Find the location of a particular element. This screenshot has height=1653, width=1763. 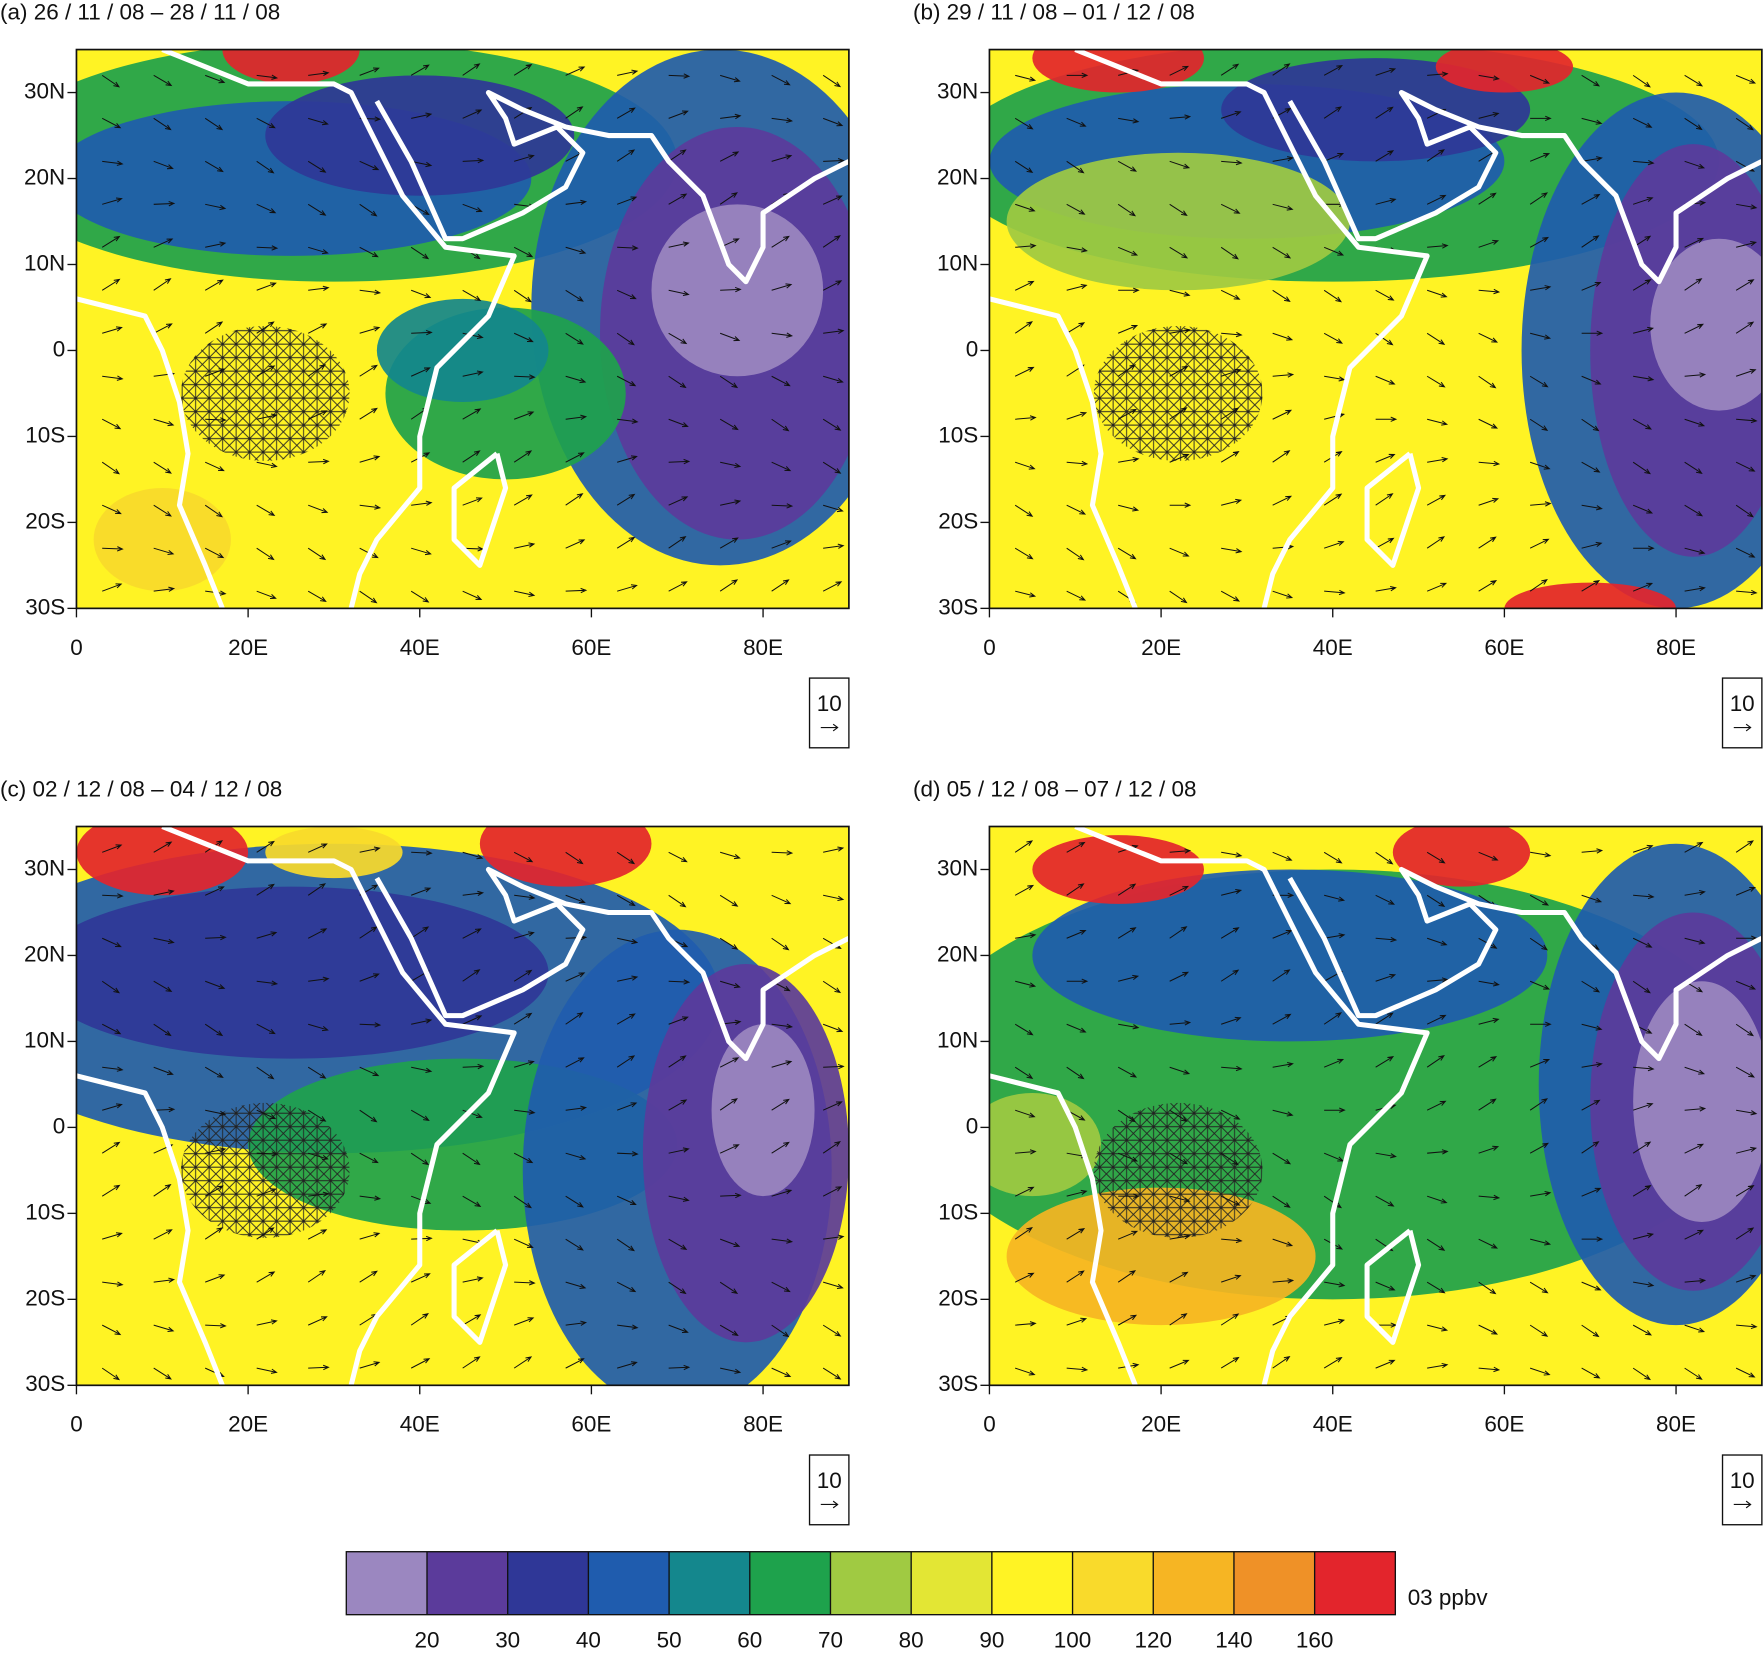

y-tick-label: 30S is located at coordinates (958, 606).